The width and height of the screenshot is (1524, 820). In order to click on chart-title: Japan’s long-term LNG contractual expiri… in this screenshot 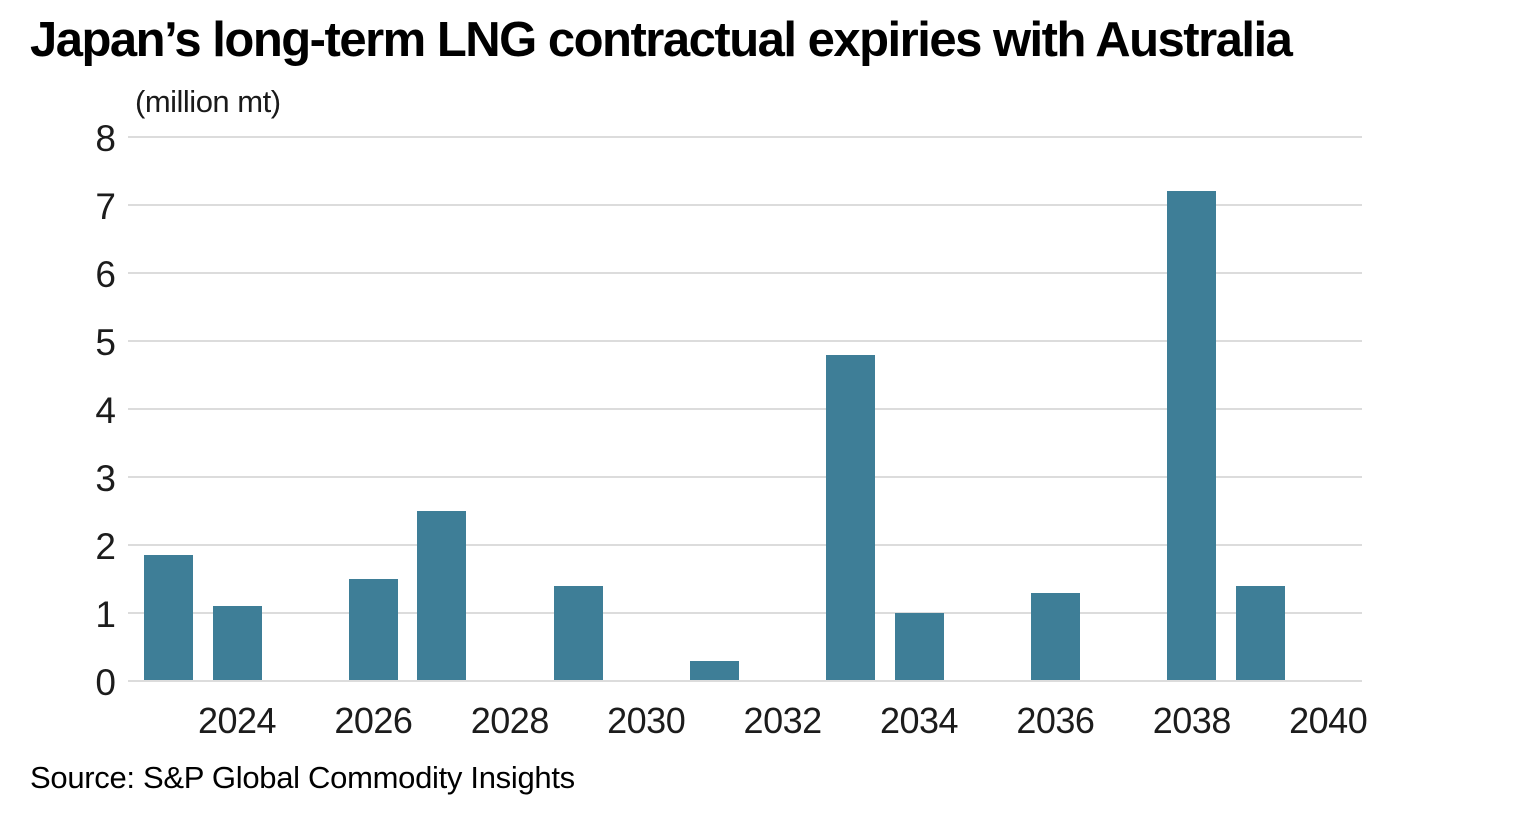, I will do `click(661, 40)`.